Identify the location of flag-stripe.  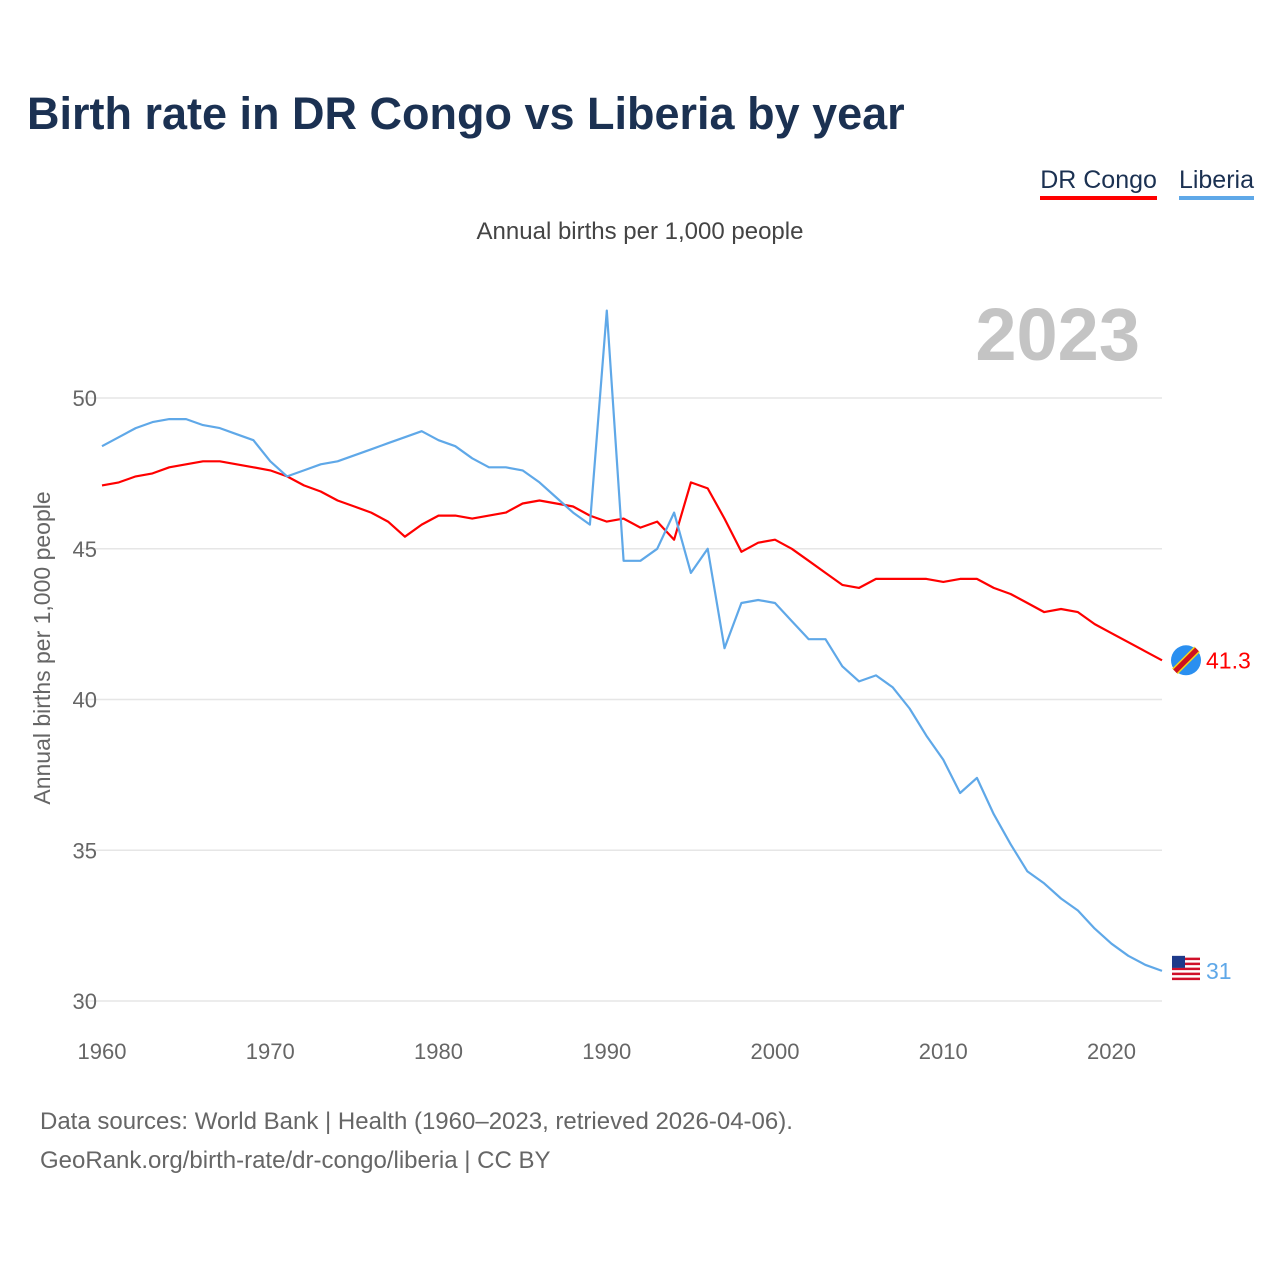
(1186, 660).